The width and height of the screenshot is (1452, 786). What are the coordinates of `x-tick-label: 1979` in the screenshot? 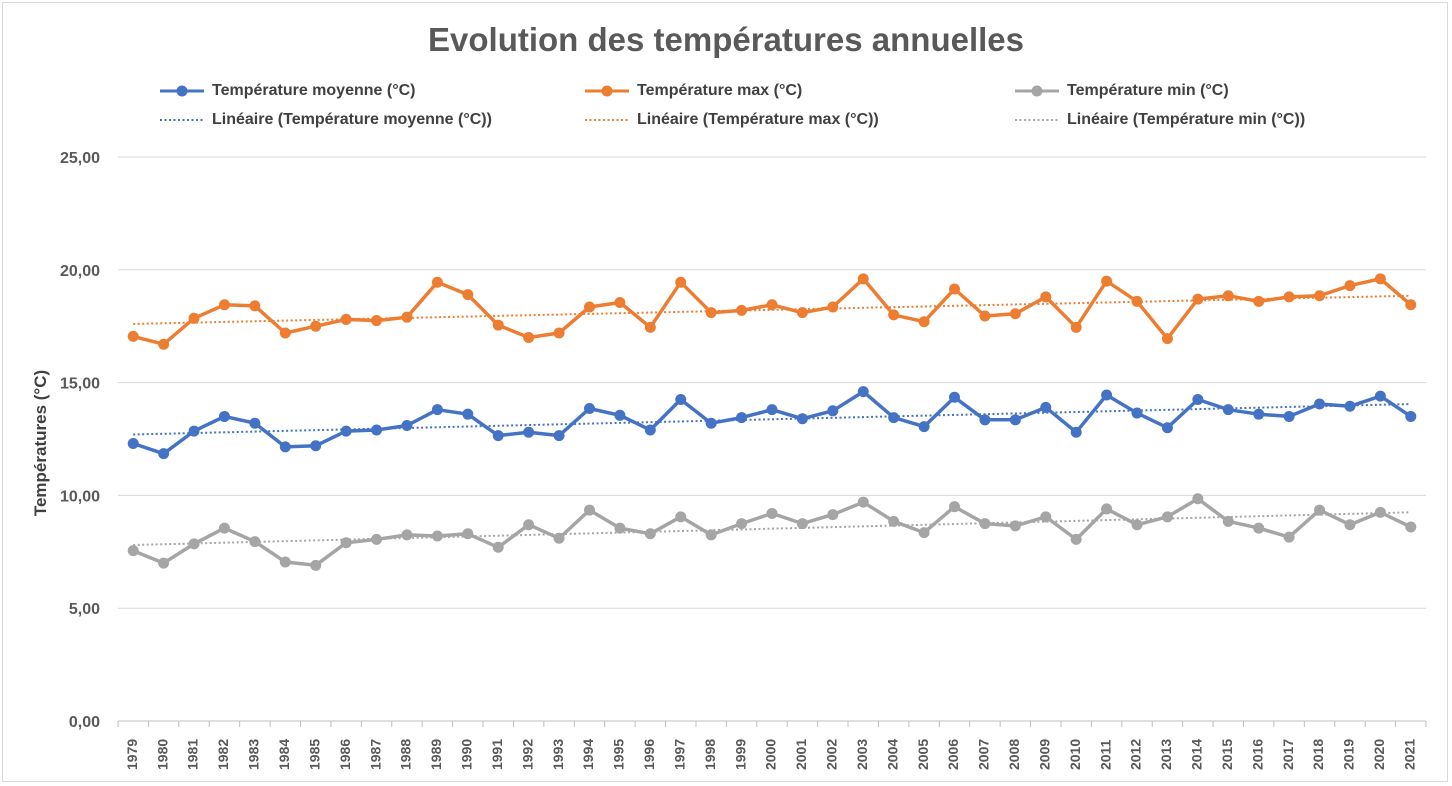 It's located at (132, 754).